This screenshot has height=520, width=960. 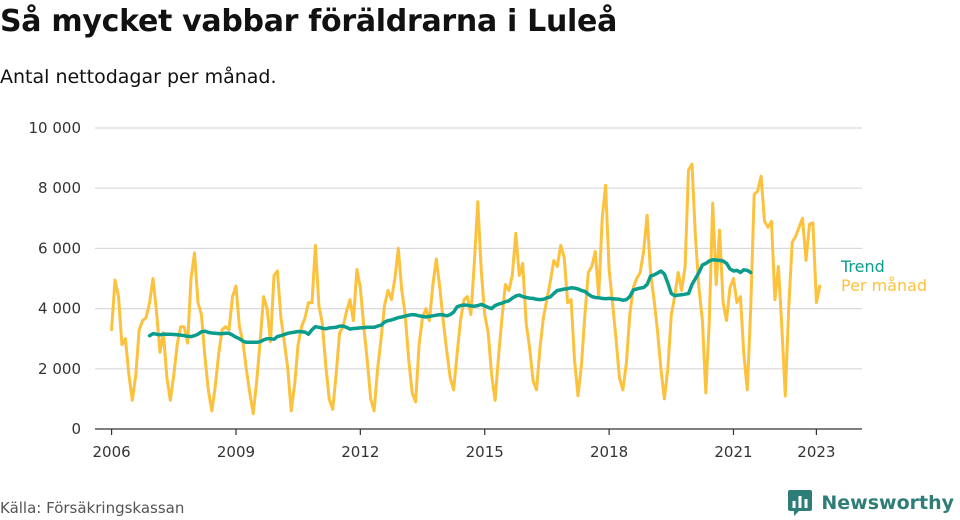 I want to click on newsworthy-logo-icon, so click(x=800, y=503).